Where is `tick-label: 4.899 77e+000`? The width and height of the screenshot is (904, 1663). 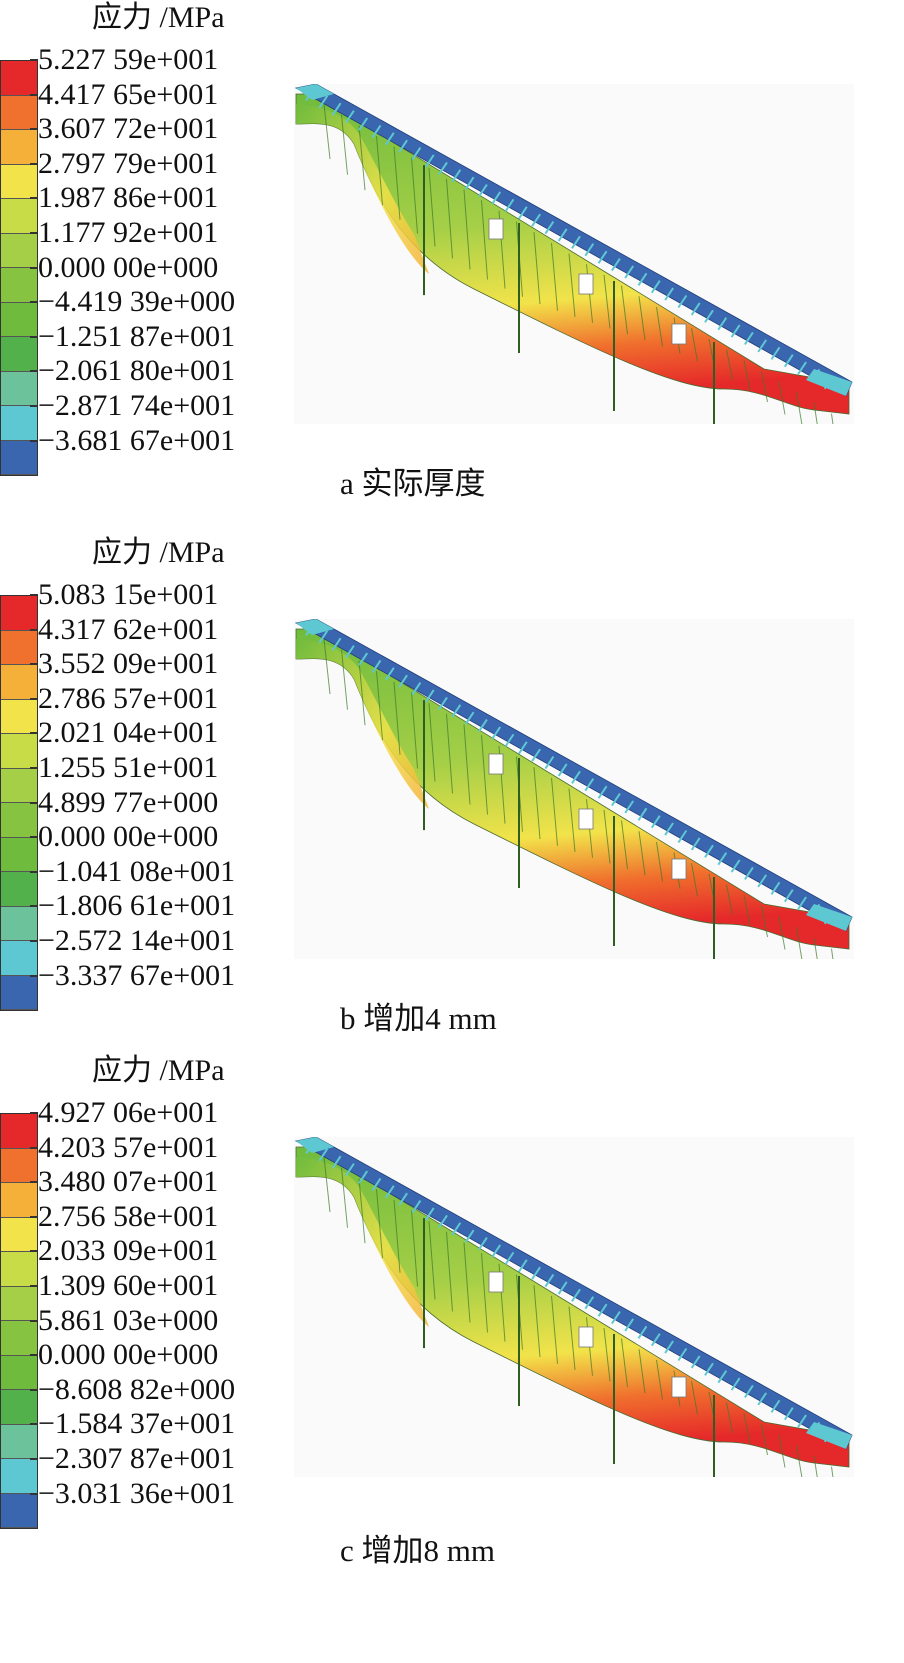 tick-label: 4.899 77e+000 is located at coordinates (124, 802).